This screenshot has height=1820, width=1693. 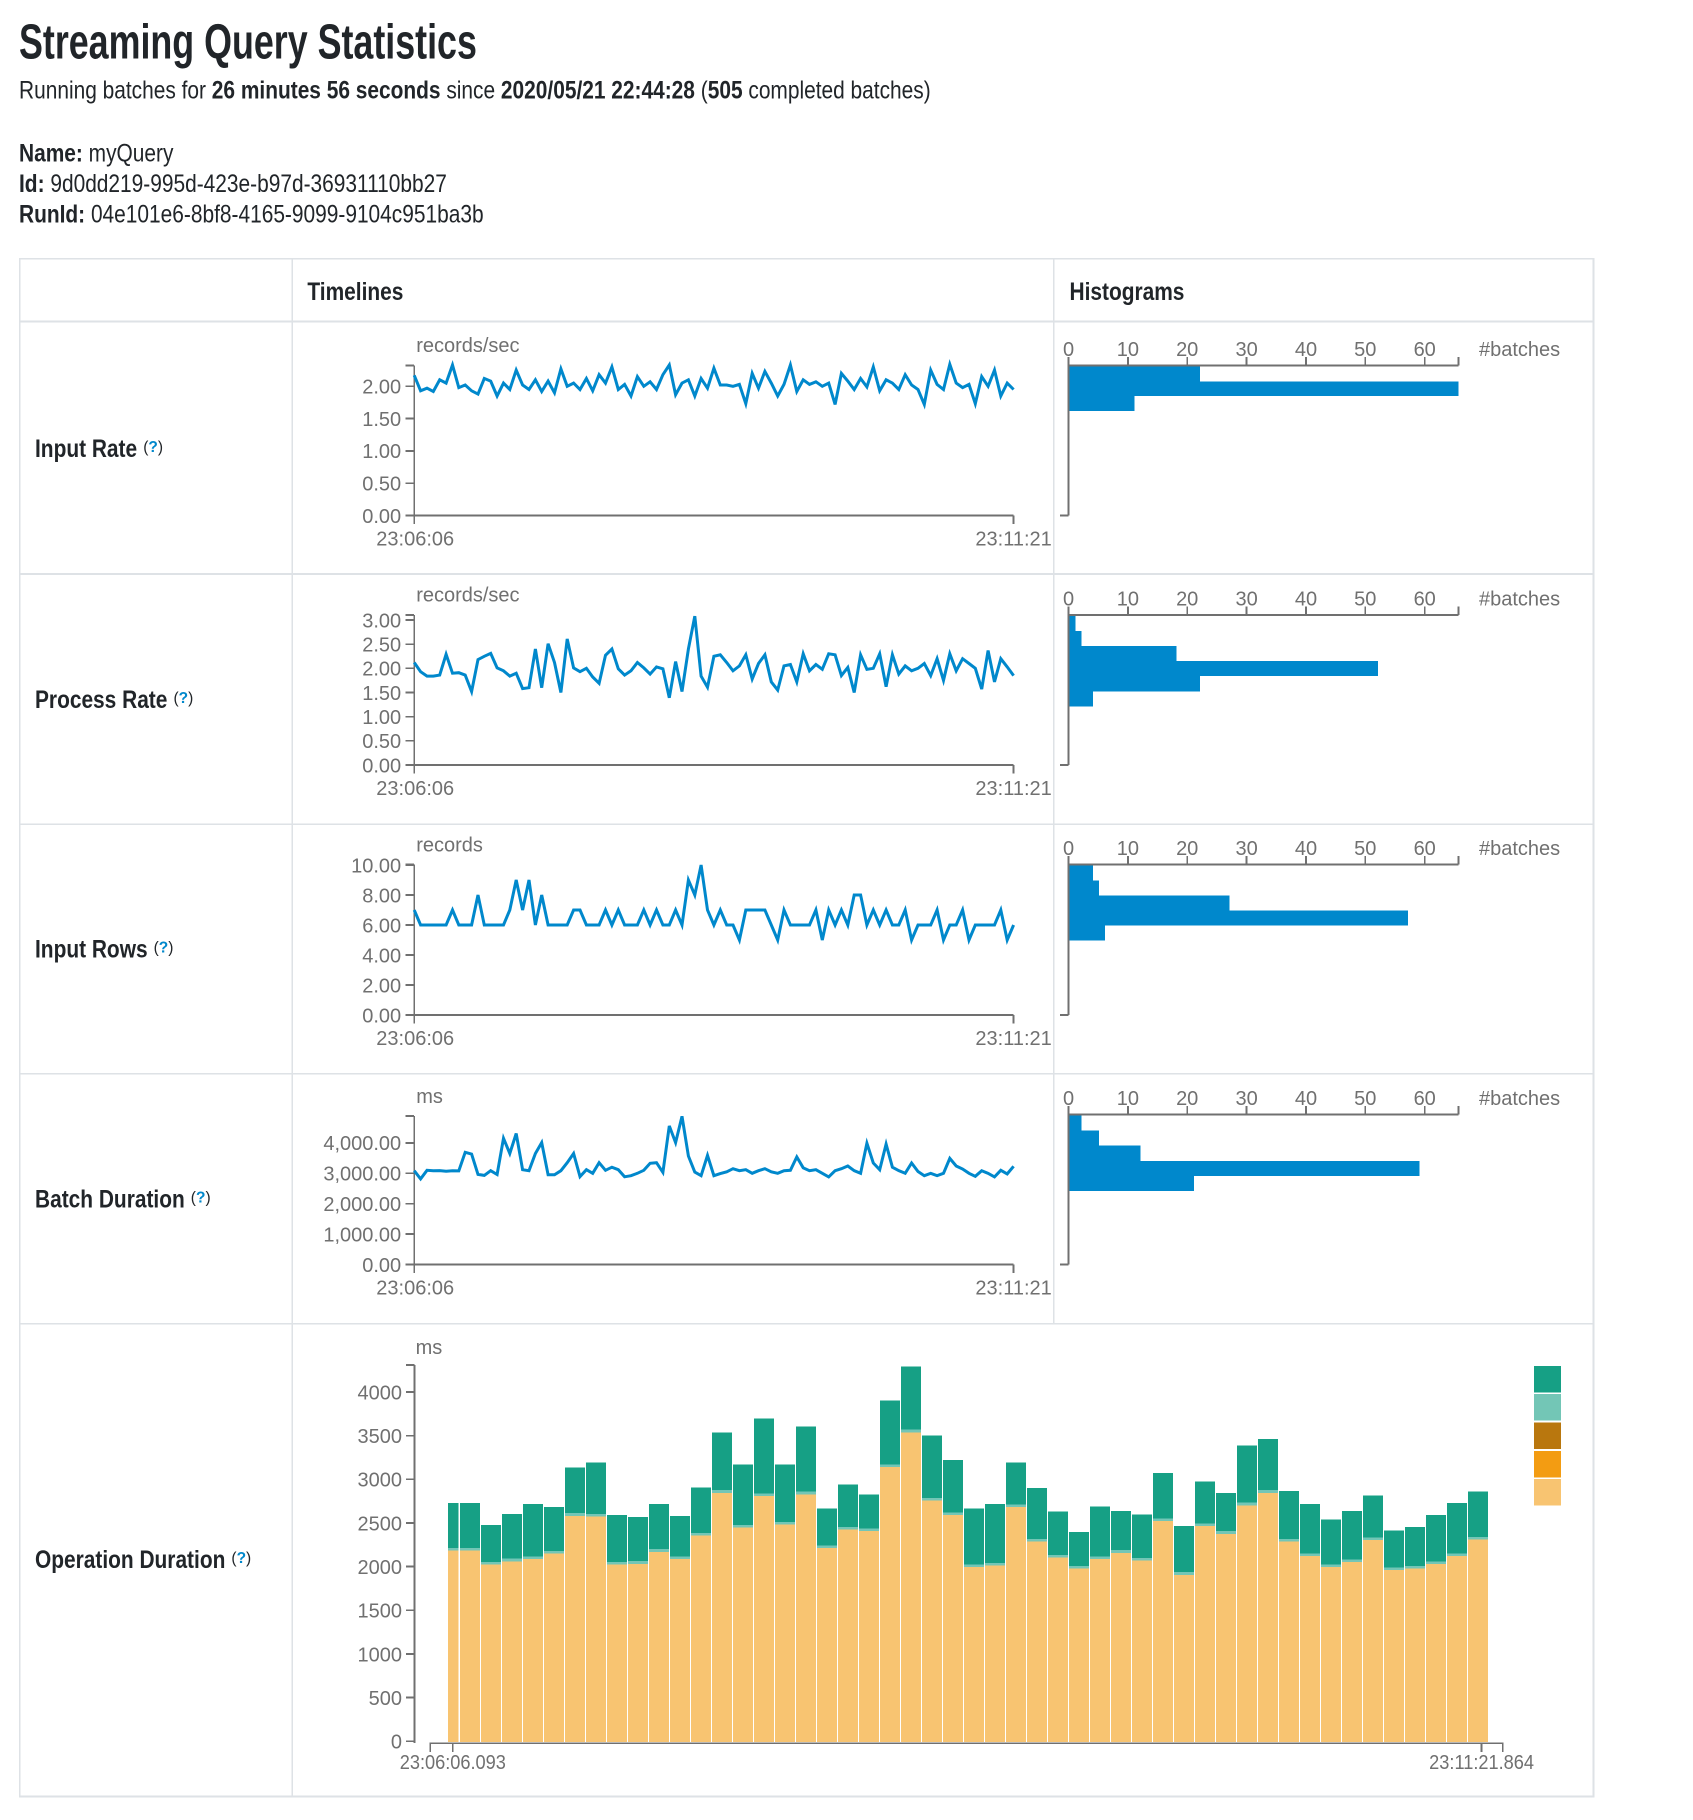 I want to click on svg-text: 1500, so click(x=380, y=1612).